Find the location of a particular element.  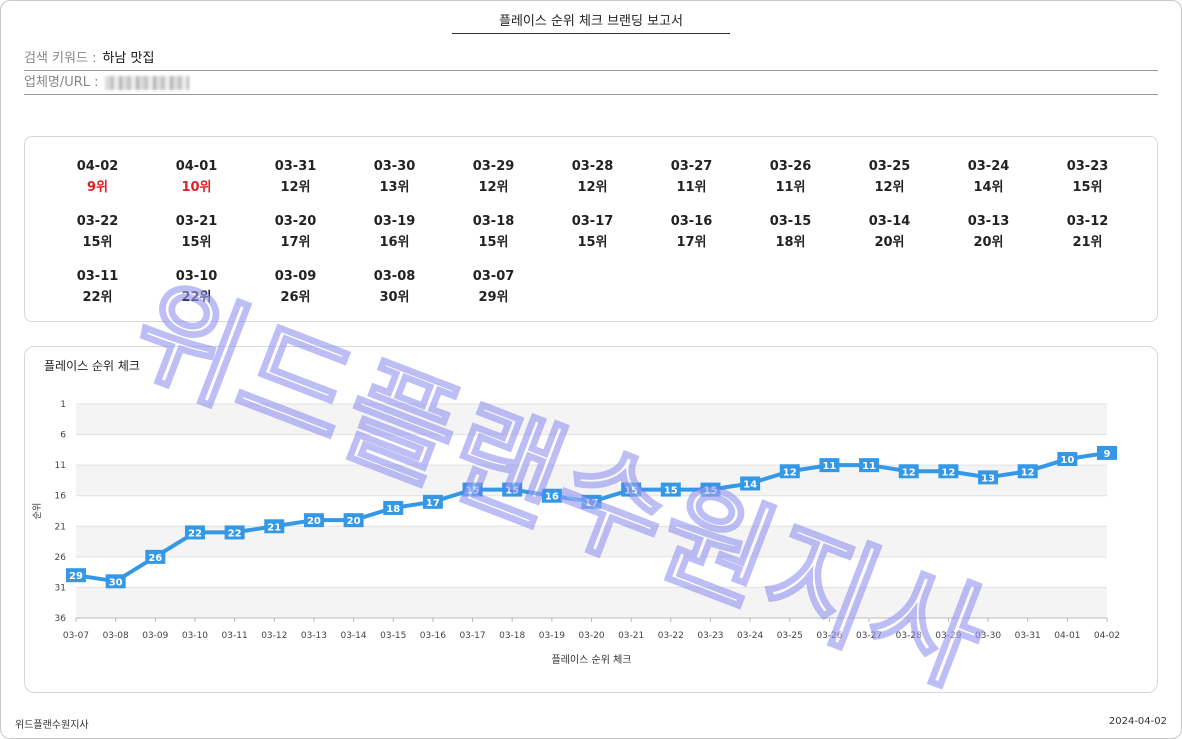

x-tick-label: 03-19 is located at coordinates (552, 636).